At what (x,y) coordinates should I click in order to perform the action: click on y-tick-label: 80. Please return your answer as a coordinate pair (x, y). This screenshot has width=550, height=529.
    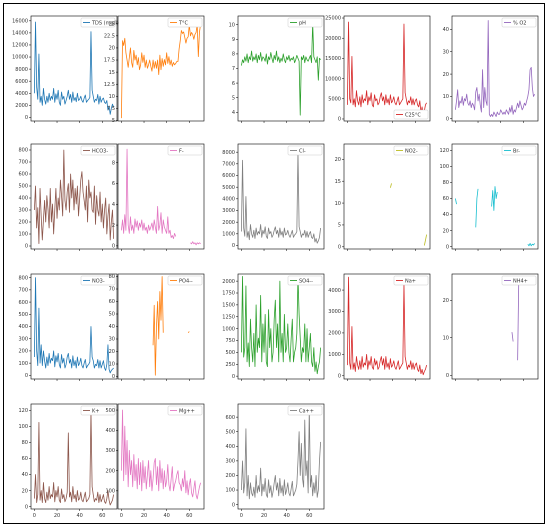
    Looking at the image, I should click on (446, 183).